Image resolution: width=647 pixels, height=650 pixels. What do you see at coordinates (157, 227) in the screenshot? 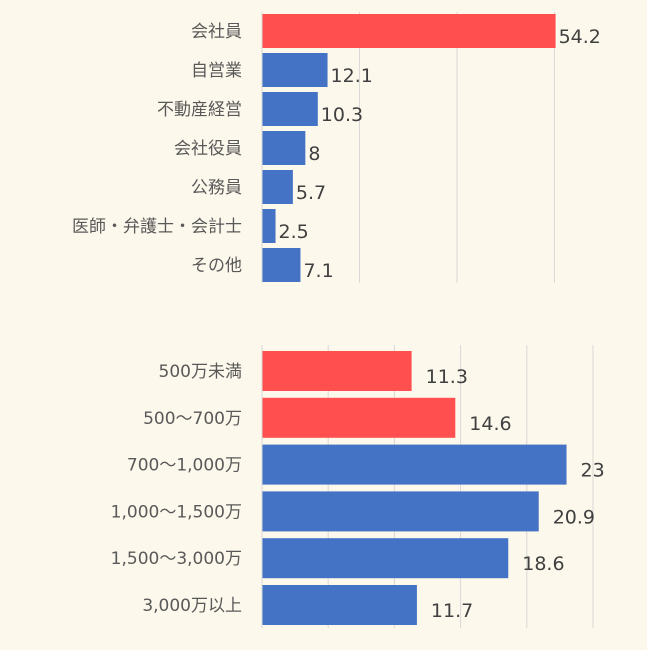
I see `occupation-category-label: 医師・弁護士・会計士` at bounding box center [157, 227].